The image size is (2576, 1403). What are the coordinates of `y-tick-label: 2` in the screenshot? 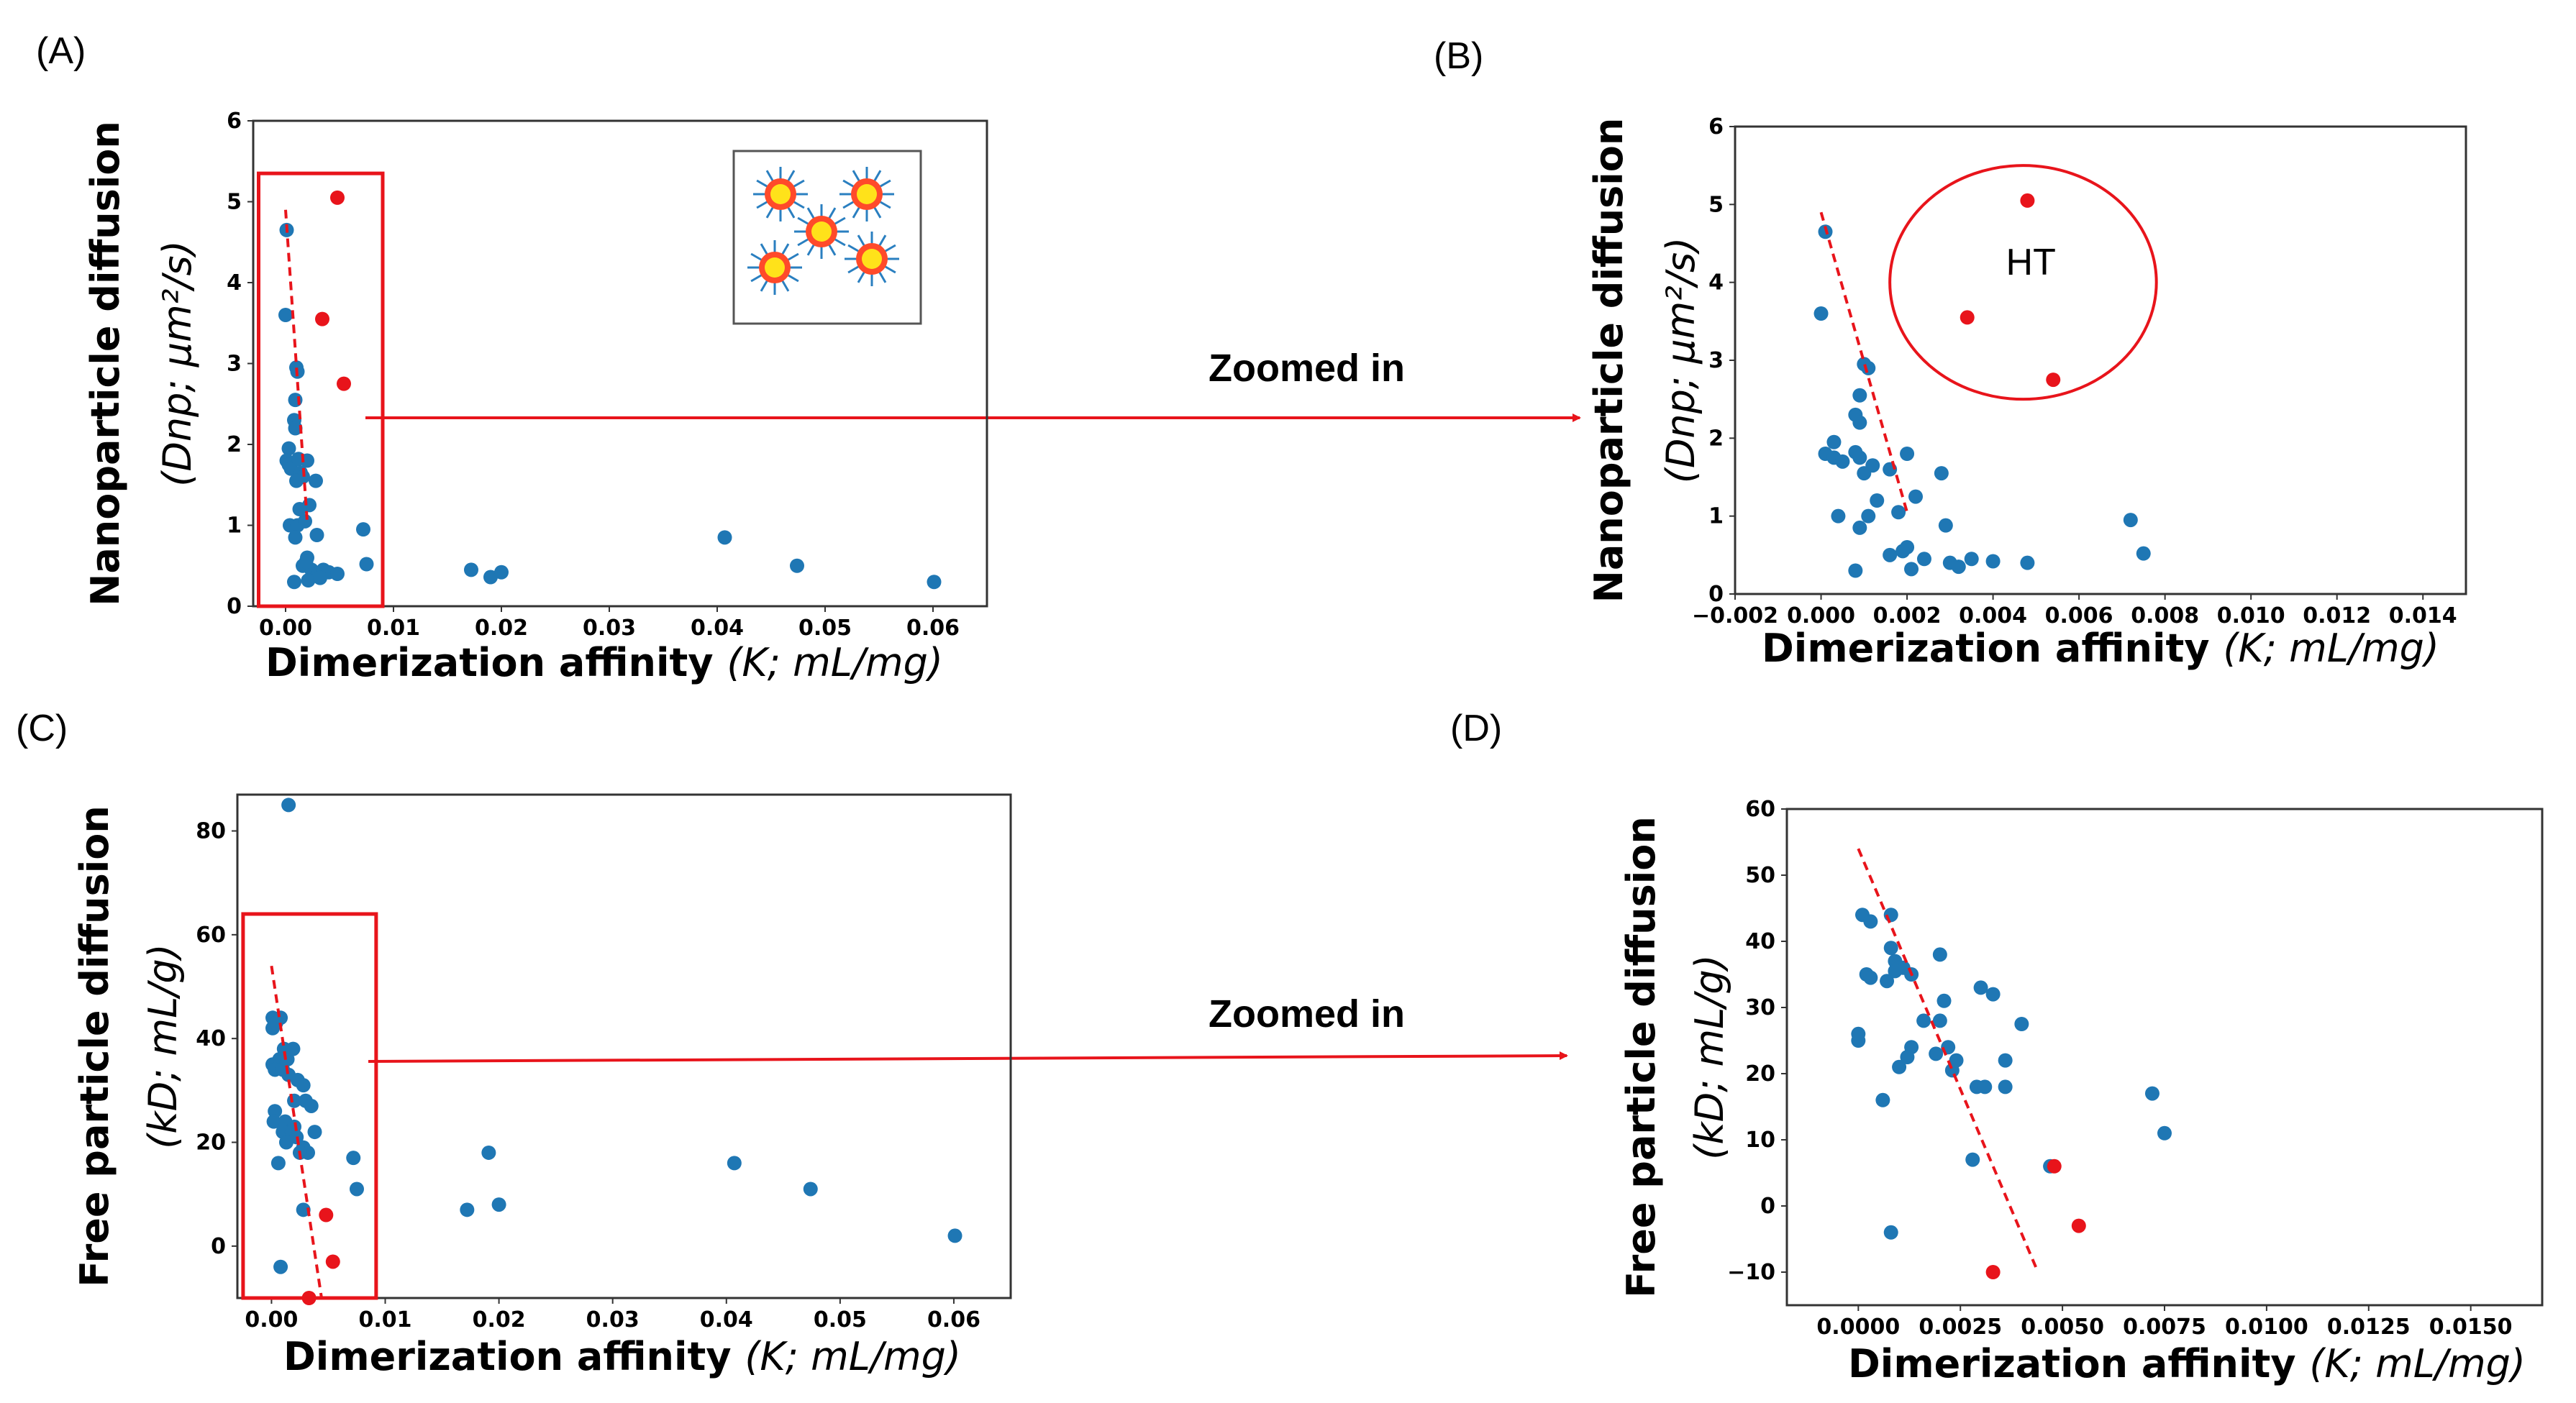 It's located at (234, 444).